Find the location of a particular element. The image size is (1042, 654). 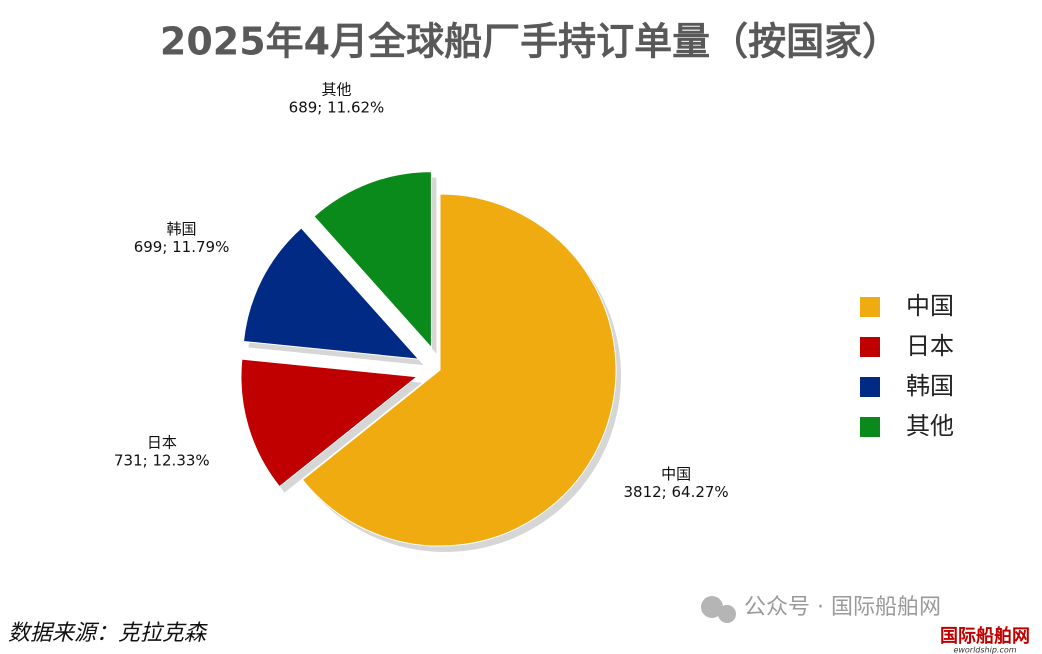

slice-label-name: 日本 is located at coordinates (162, 443).